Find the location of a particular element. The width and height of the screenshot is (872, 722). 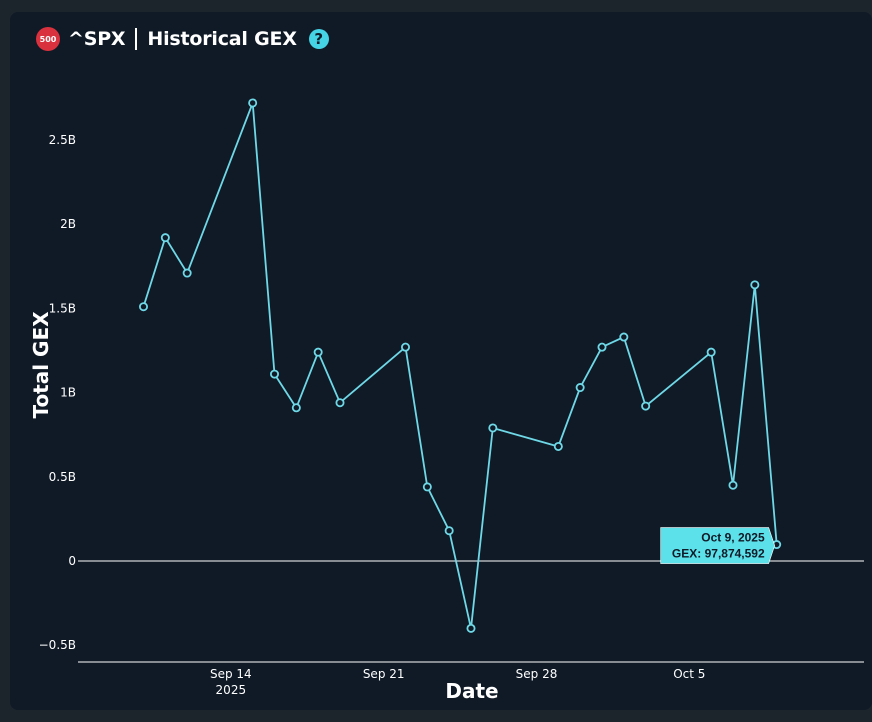

y-tick-label: 0 is located at coordinates (72, 561).